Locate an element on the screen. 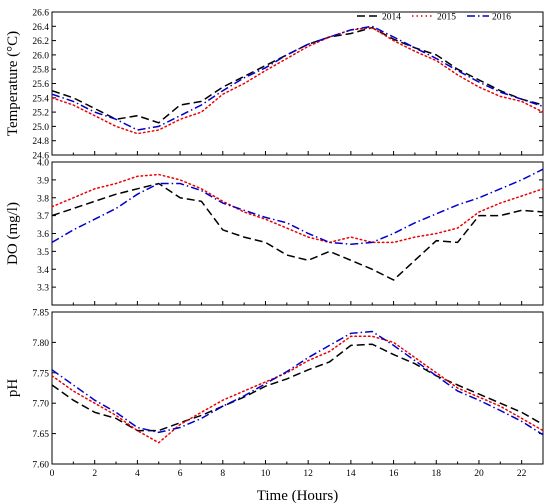 This screenshot has width=550, height=504. y-tick-label: 25.8 is located at coordinates (40, 71).